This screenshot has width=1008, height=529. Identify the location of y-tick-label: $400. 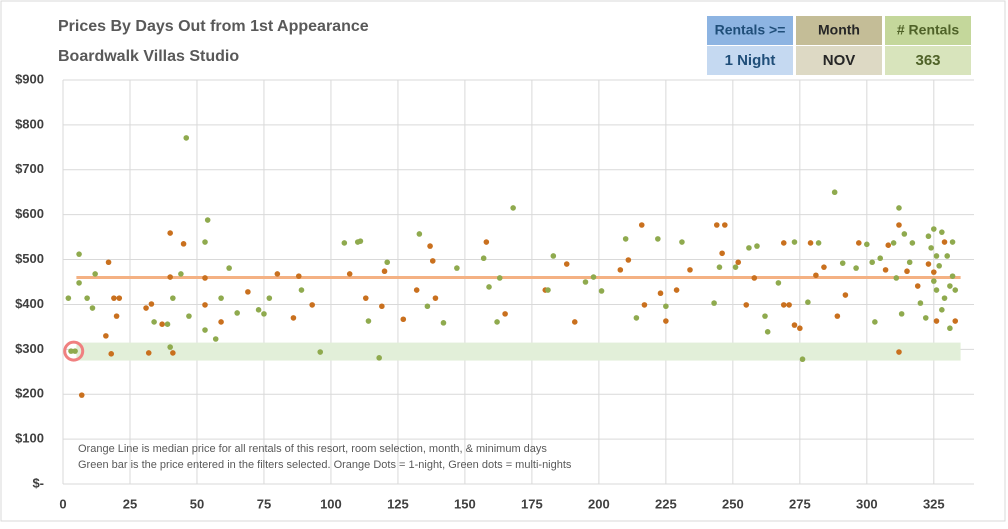
(29, 303).